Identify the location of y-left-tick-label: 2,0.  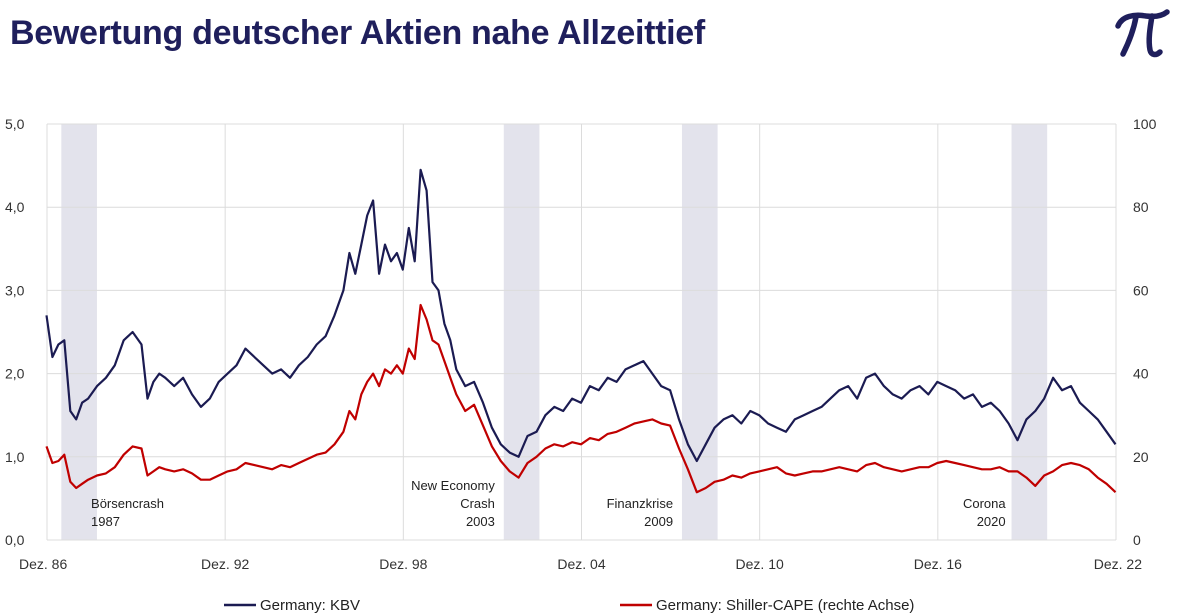
(15, 374).